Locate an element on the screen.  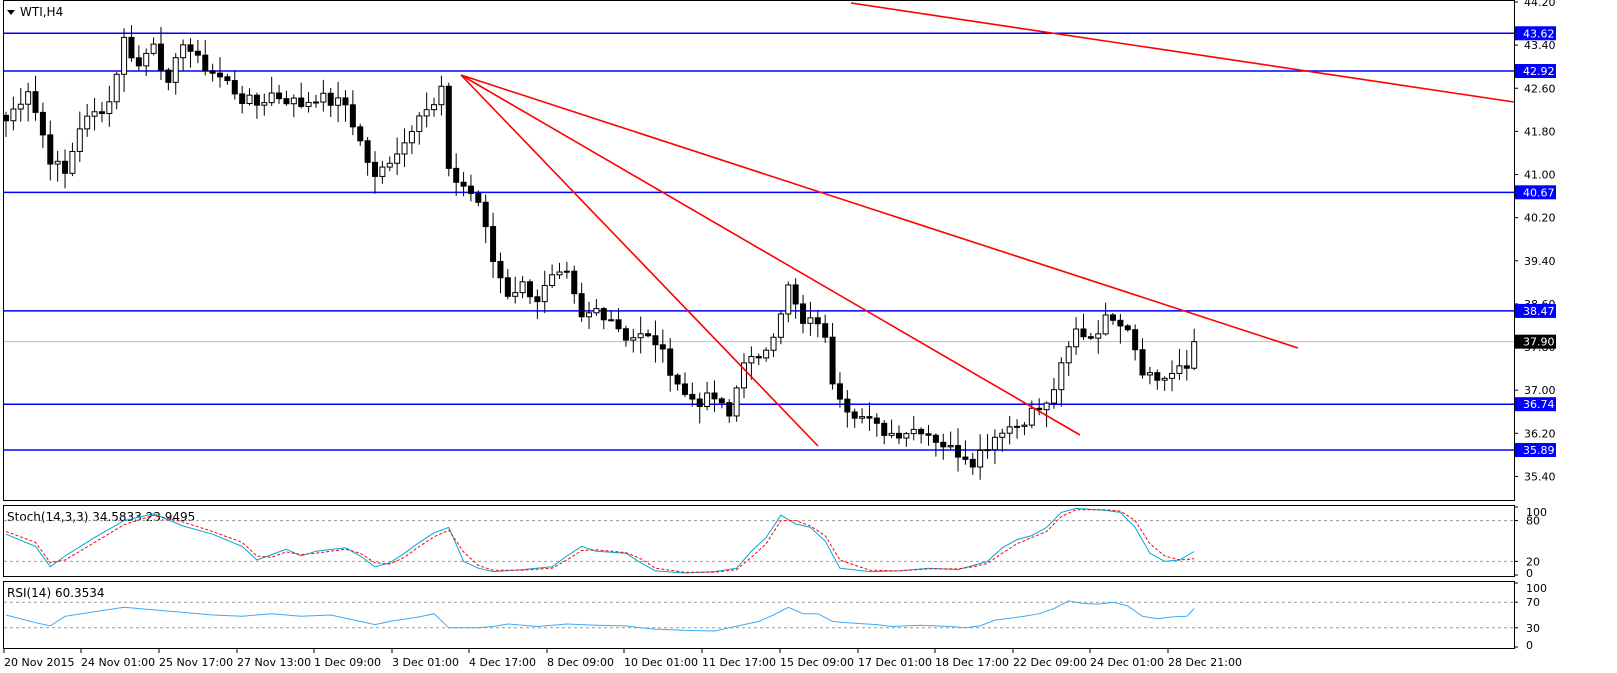
level-badge-text: 35.89 is located at coordinates (1539, 450).